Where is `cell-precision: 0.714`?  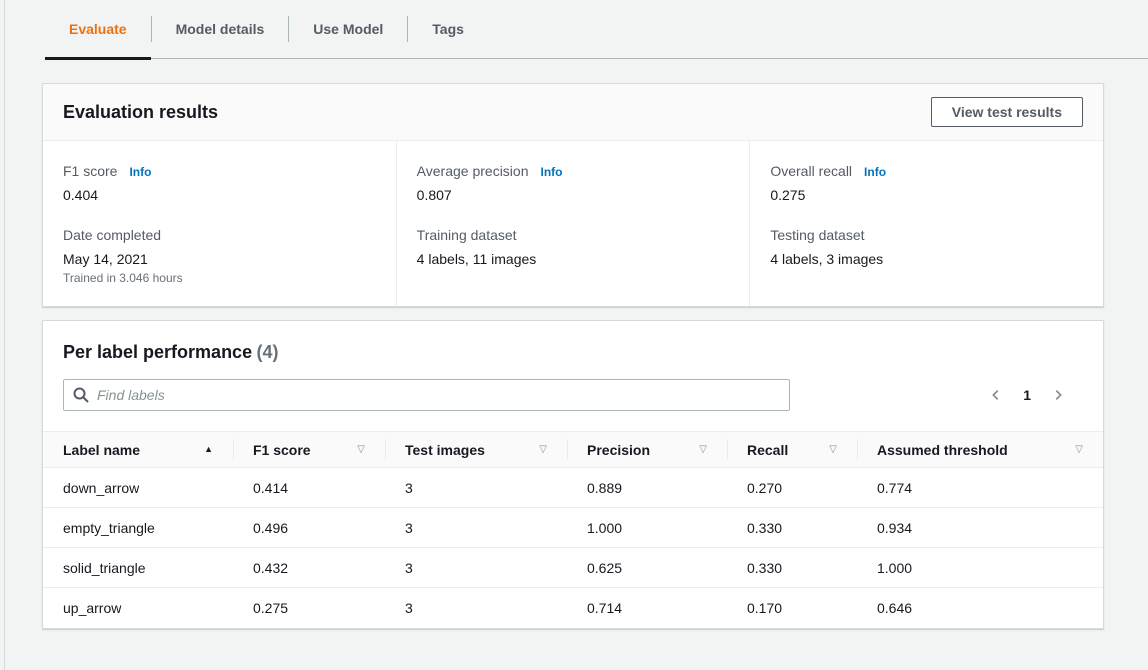 cell-precision: 0.714 is located at coordinates (647, 607).